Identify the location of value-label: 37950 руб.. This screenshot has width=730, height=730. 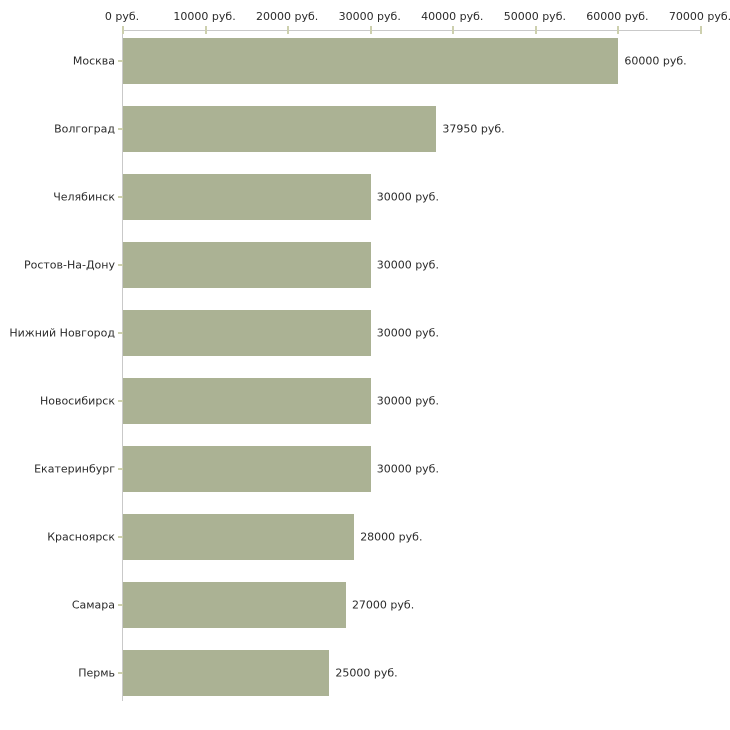
(473, 129).